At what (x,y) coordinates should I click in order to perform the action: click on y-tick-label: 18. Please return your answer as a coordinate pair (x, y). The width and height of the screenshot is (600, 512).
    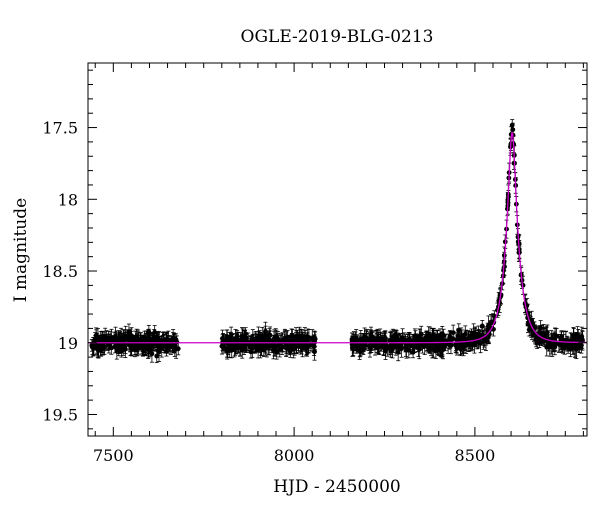
    Looking at the image, I should click on (68, 199).